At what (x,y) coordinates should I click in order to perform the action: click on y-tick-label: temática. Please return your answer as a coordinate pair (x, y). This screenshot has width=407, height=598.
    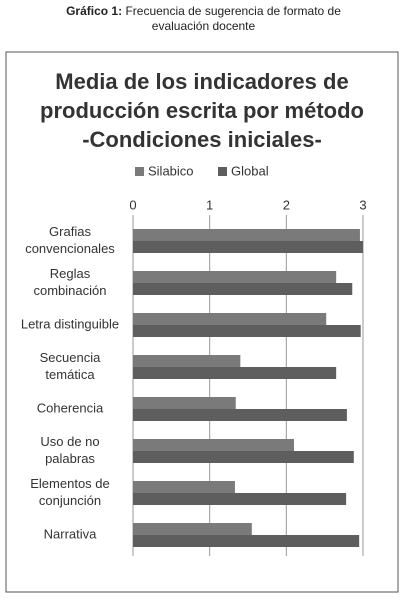
    Looking at the image, I should click on (70, 374).